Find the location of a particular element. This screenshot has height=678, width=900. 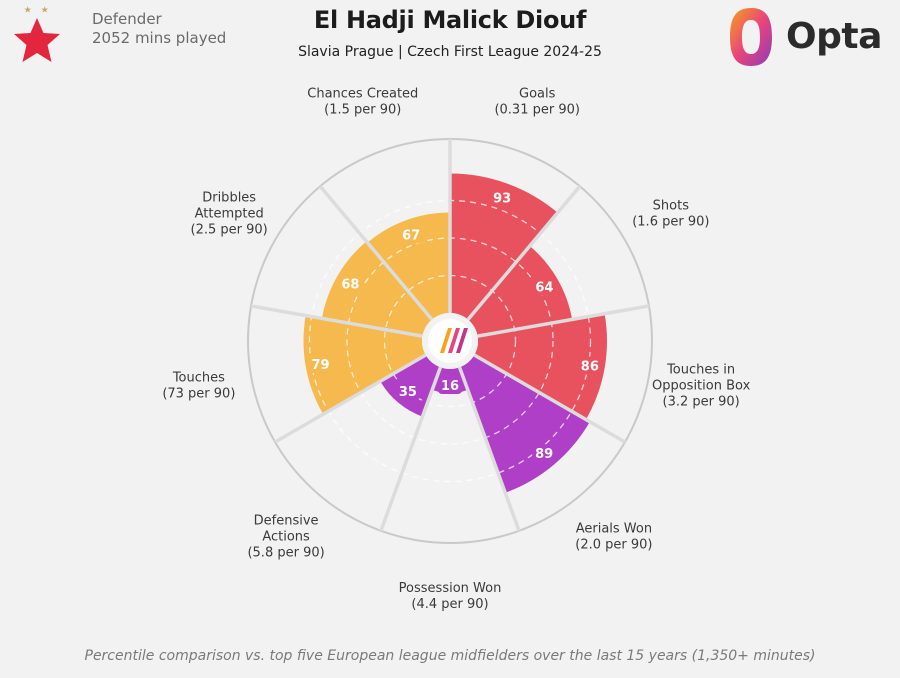

value-label-2: 86 is located at coordinates (589, 365).